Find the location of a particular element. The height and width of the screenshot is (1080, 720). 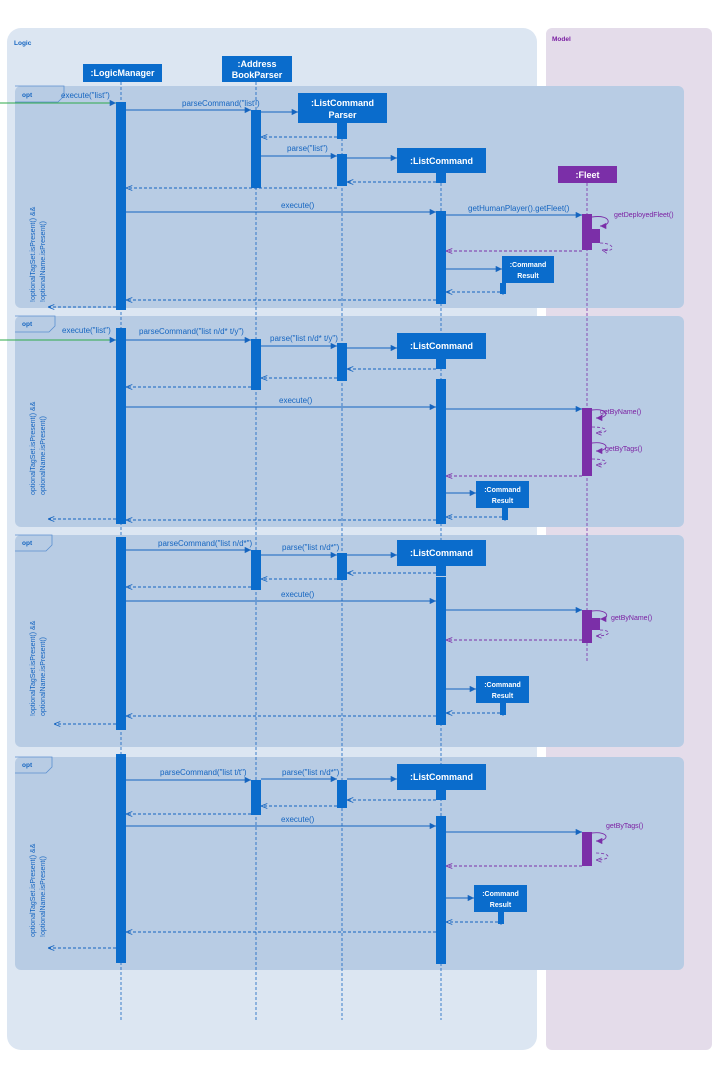

created-command-result-2: :Command Result is located at coordinates (502, 494).